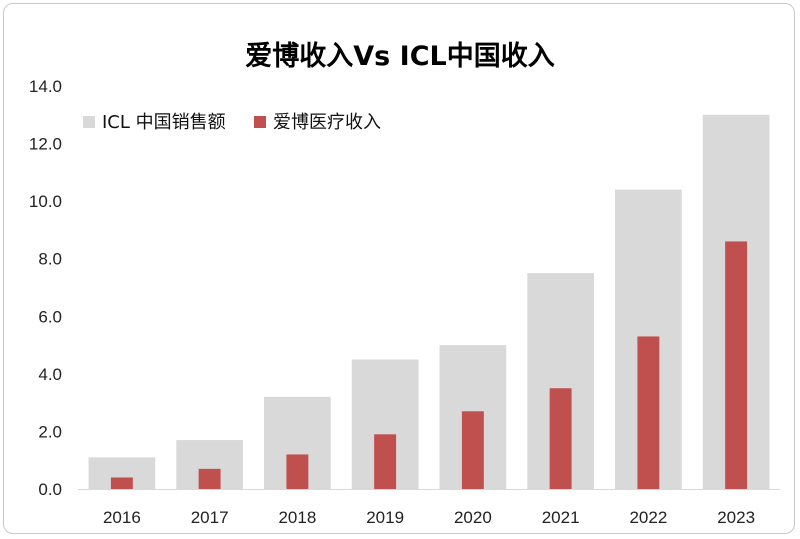 Image resolution: width=800 pixels, height=539 pixels. What do you see at coordinates (297, 471) in the screenshot?
I see `bar-aibo-2018` at bounding box center [297, 471].